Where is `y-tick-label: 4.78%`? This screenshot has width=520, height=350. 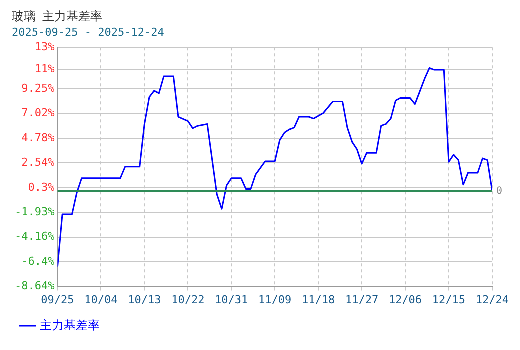
y-tick-label: 4.78% is located at coordinates (39, 137).